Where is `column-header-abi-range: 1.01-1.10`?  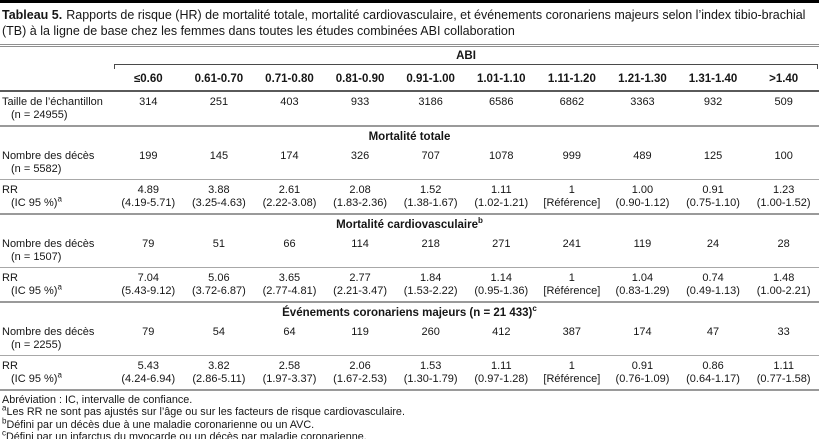 column-header-abi-range: 1.01-1.10 is located at coordinates (501, 80).